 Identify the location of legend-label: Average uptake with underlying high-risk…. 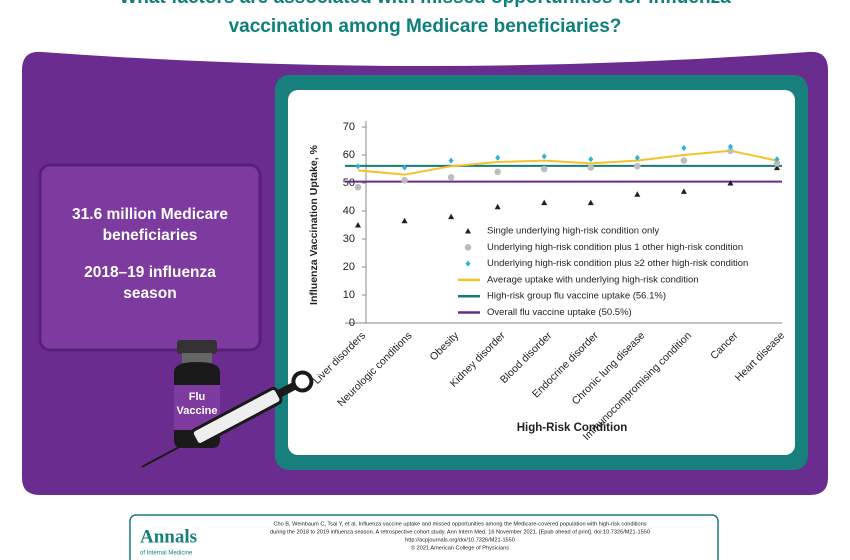
(593, 279).